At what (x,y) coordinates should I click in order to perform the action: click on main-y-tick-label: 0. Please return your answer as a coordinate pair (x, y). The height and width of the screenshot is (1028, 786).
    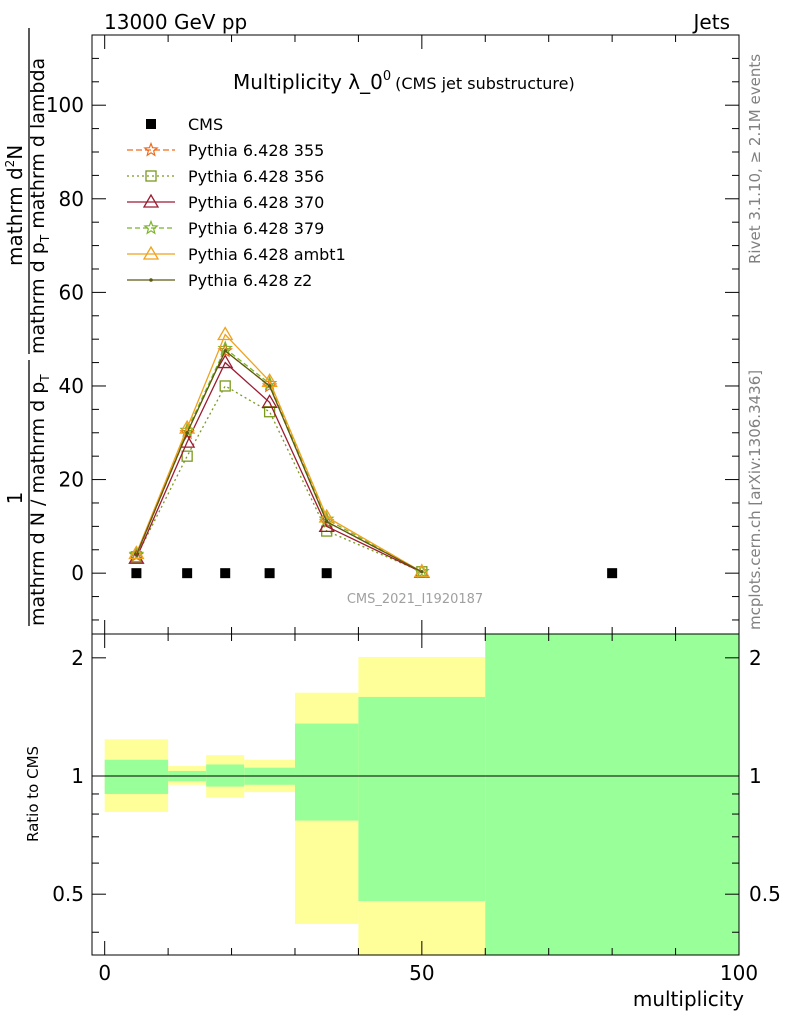
    Looking at the image, I should click on (77, 573).